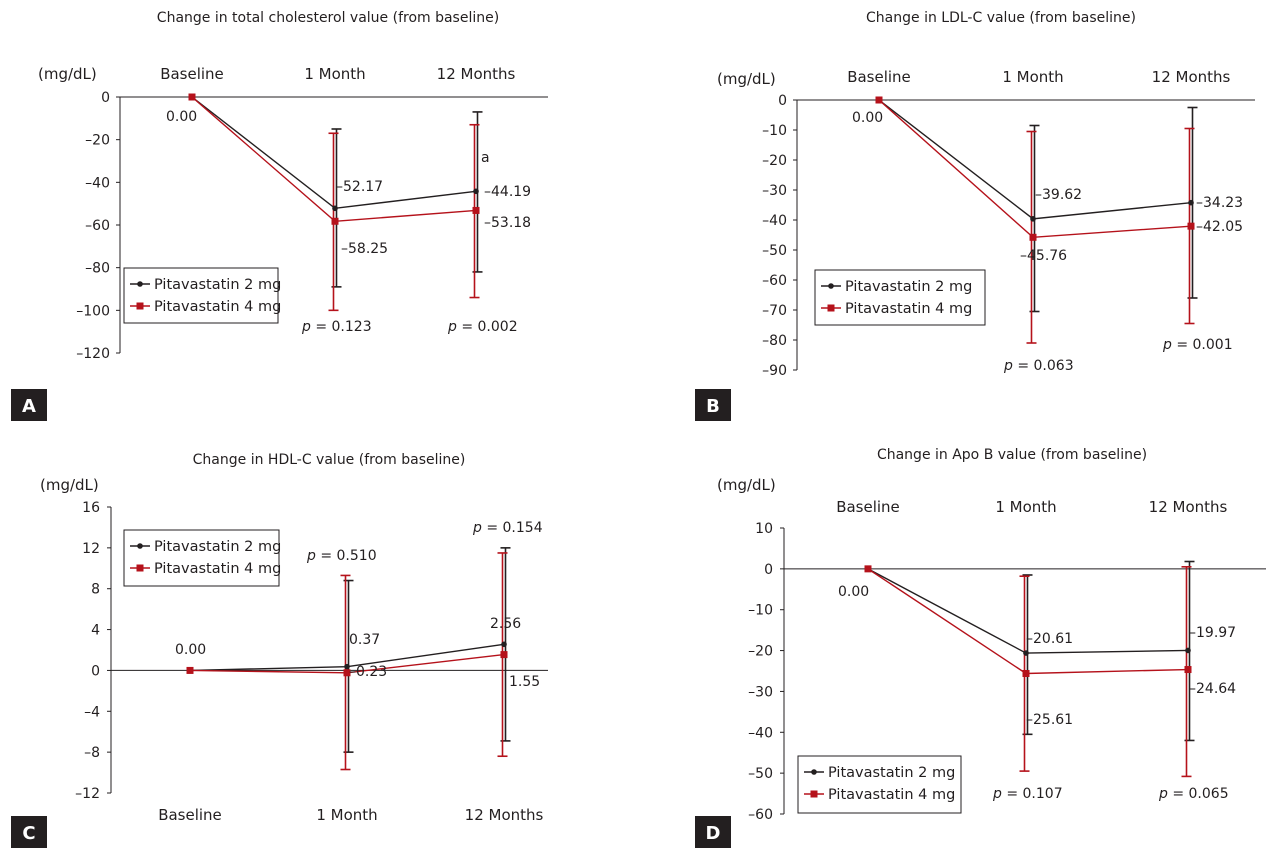 The height and width of the screenshot is (852, 1267). Describe the element at coordinates (364, 249) in the screenshot. I see `data-label: –58.25` at that location.